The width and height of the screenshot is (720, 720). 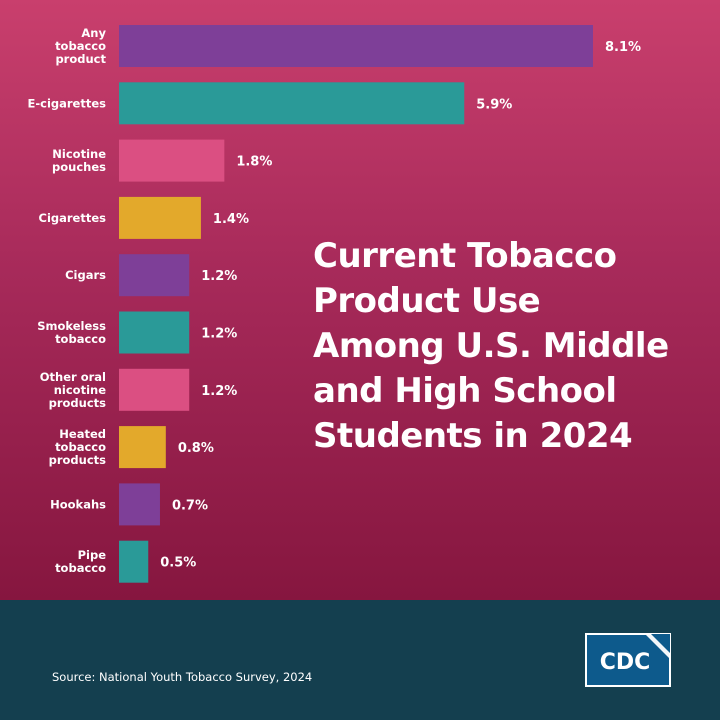 I want to click on category-label: Any tobacco product, so click(x=80, y=46).